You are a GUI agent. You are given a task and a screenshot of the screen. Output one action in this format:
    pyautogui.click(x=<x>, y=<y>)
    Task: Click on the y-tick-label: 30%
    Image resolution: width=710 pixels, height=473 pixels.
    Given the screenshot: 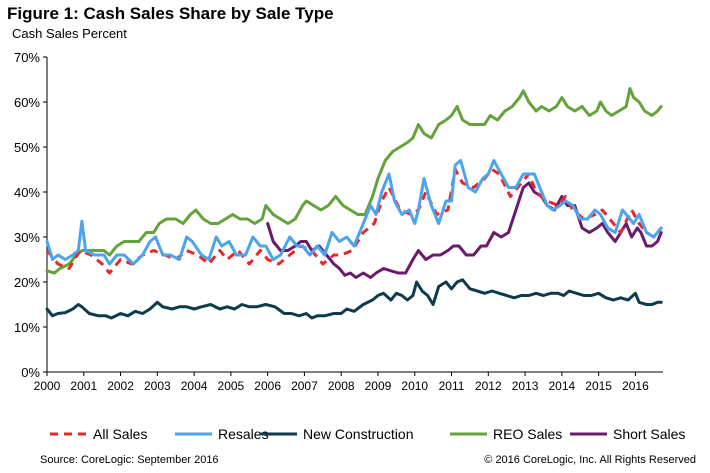 What is the action you would take?
    pyautogui.click(x=27, y=237)
    